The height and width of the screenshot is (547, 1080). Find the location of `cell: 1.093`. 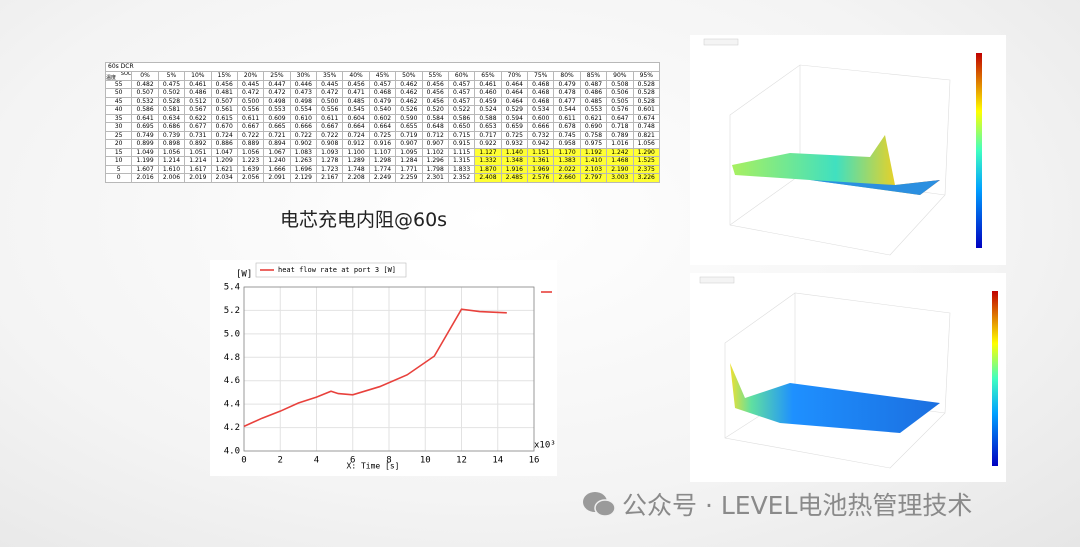

cell: 1.093 is located at coordinates (329, 152).